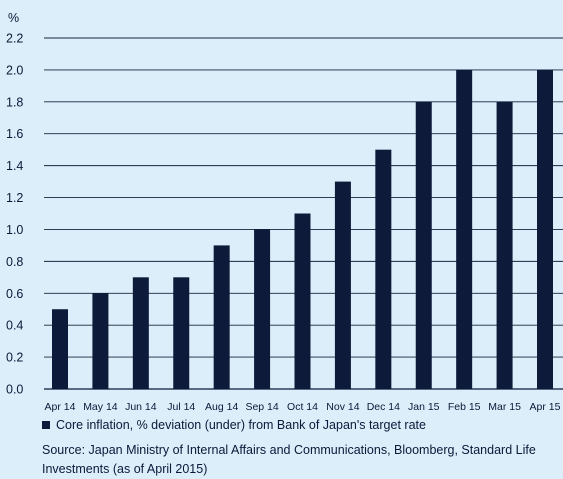 The width and height of the screenshot is (563, 479). What do you see at coordinates (221, 407) in the screenshot?
I see `x-tick-label: Aug 14` at bounding box center [221, 407].